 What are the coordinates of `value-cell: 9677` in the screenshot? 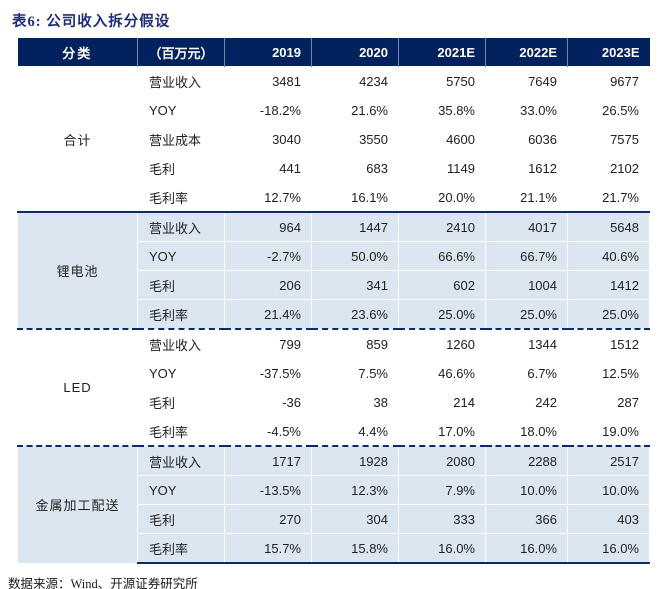 It's located at (608, 81).